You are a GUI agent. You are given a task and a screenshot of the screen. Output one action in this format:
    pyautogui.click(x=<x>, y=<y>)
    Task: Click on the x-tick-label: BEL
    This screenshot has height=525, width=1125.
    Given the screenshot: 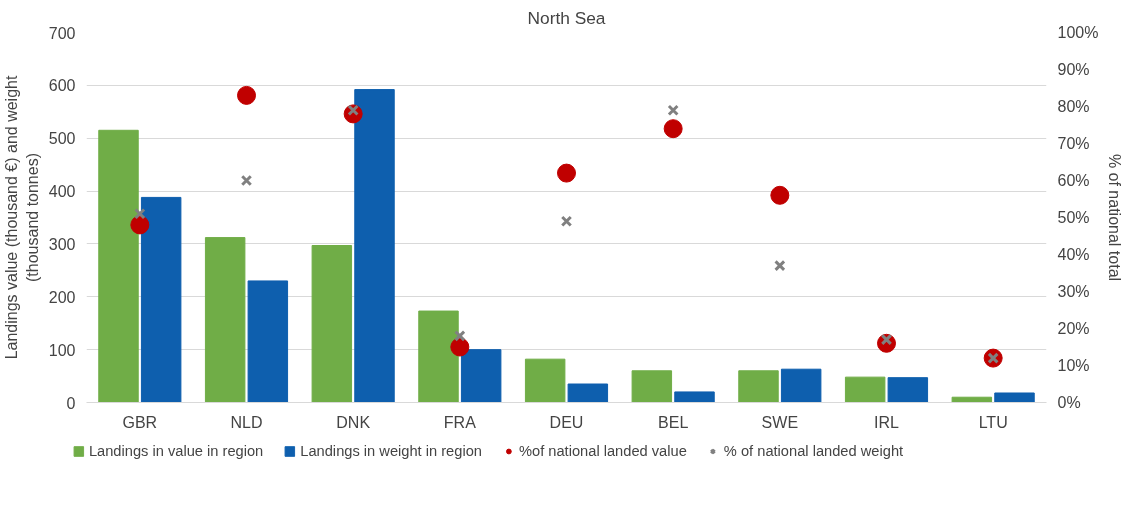 What is the action you would take?
    pyautogui.click(x=673, y=422)
    